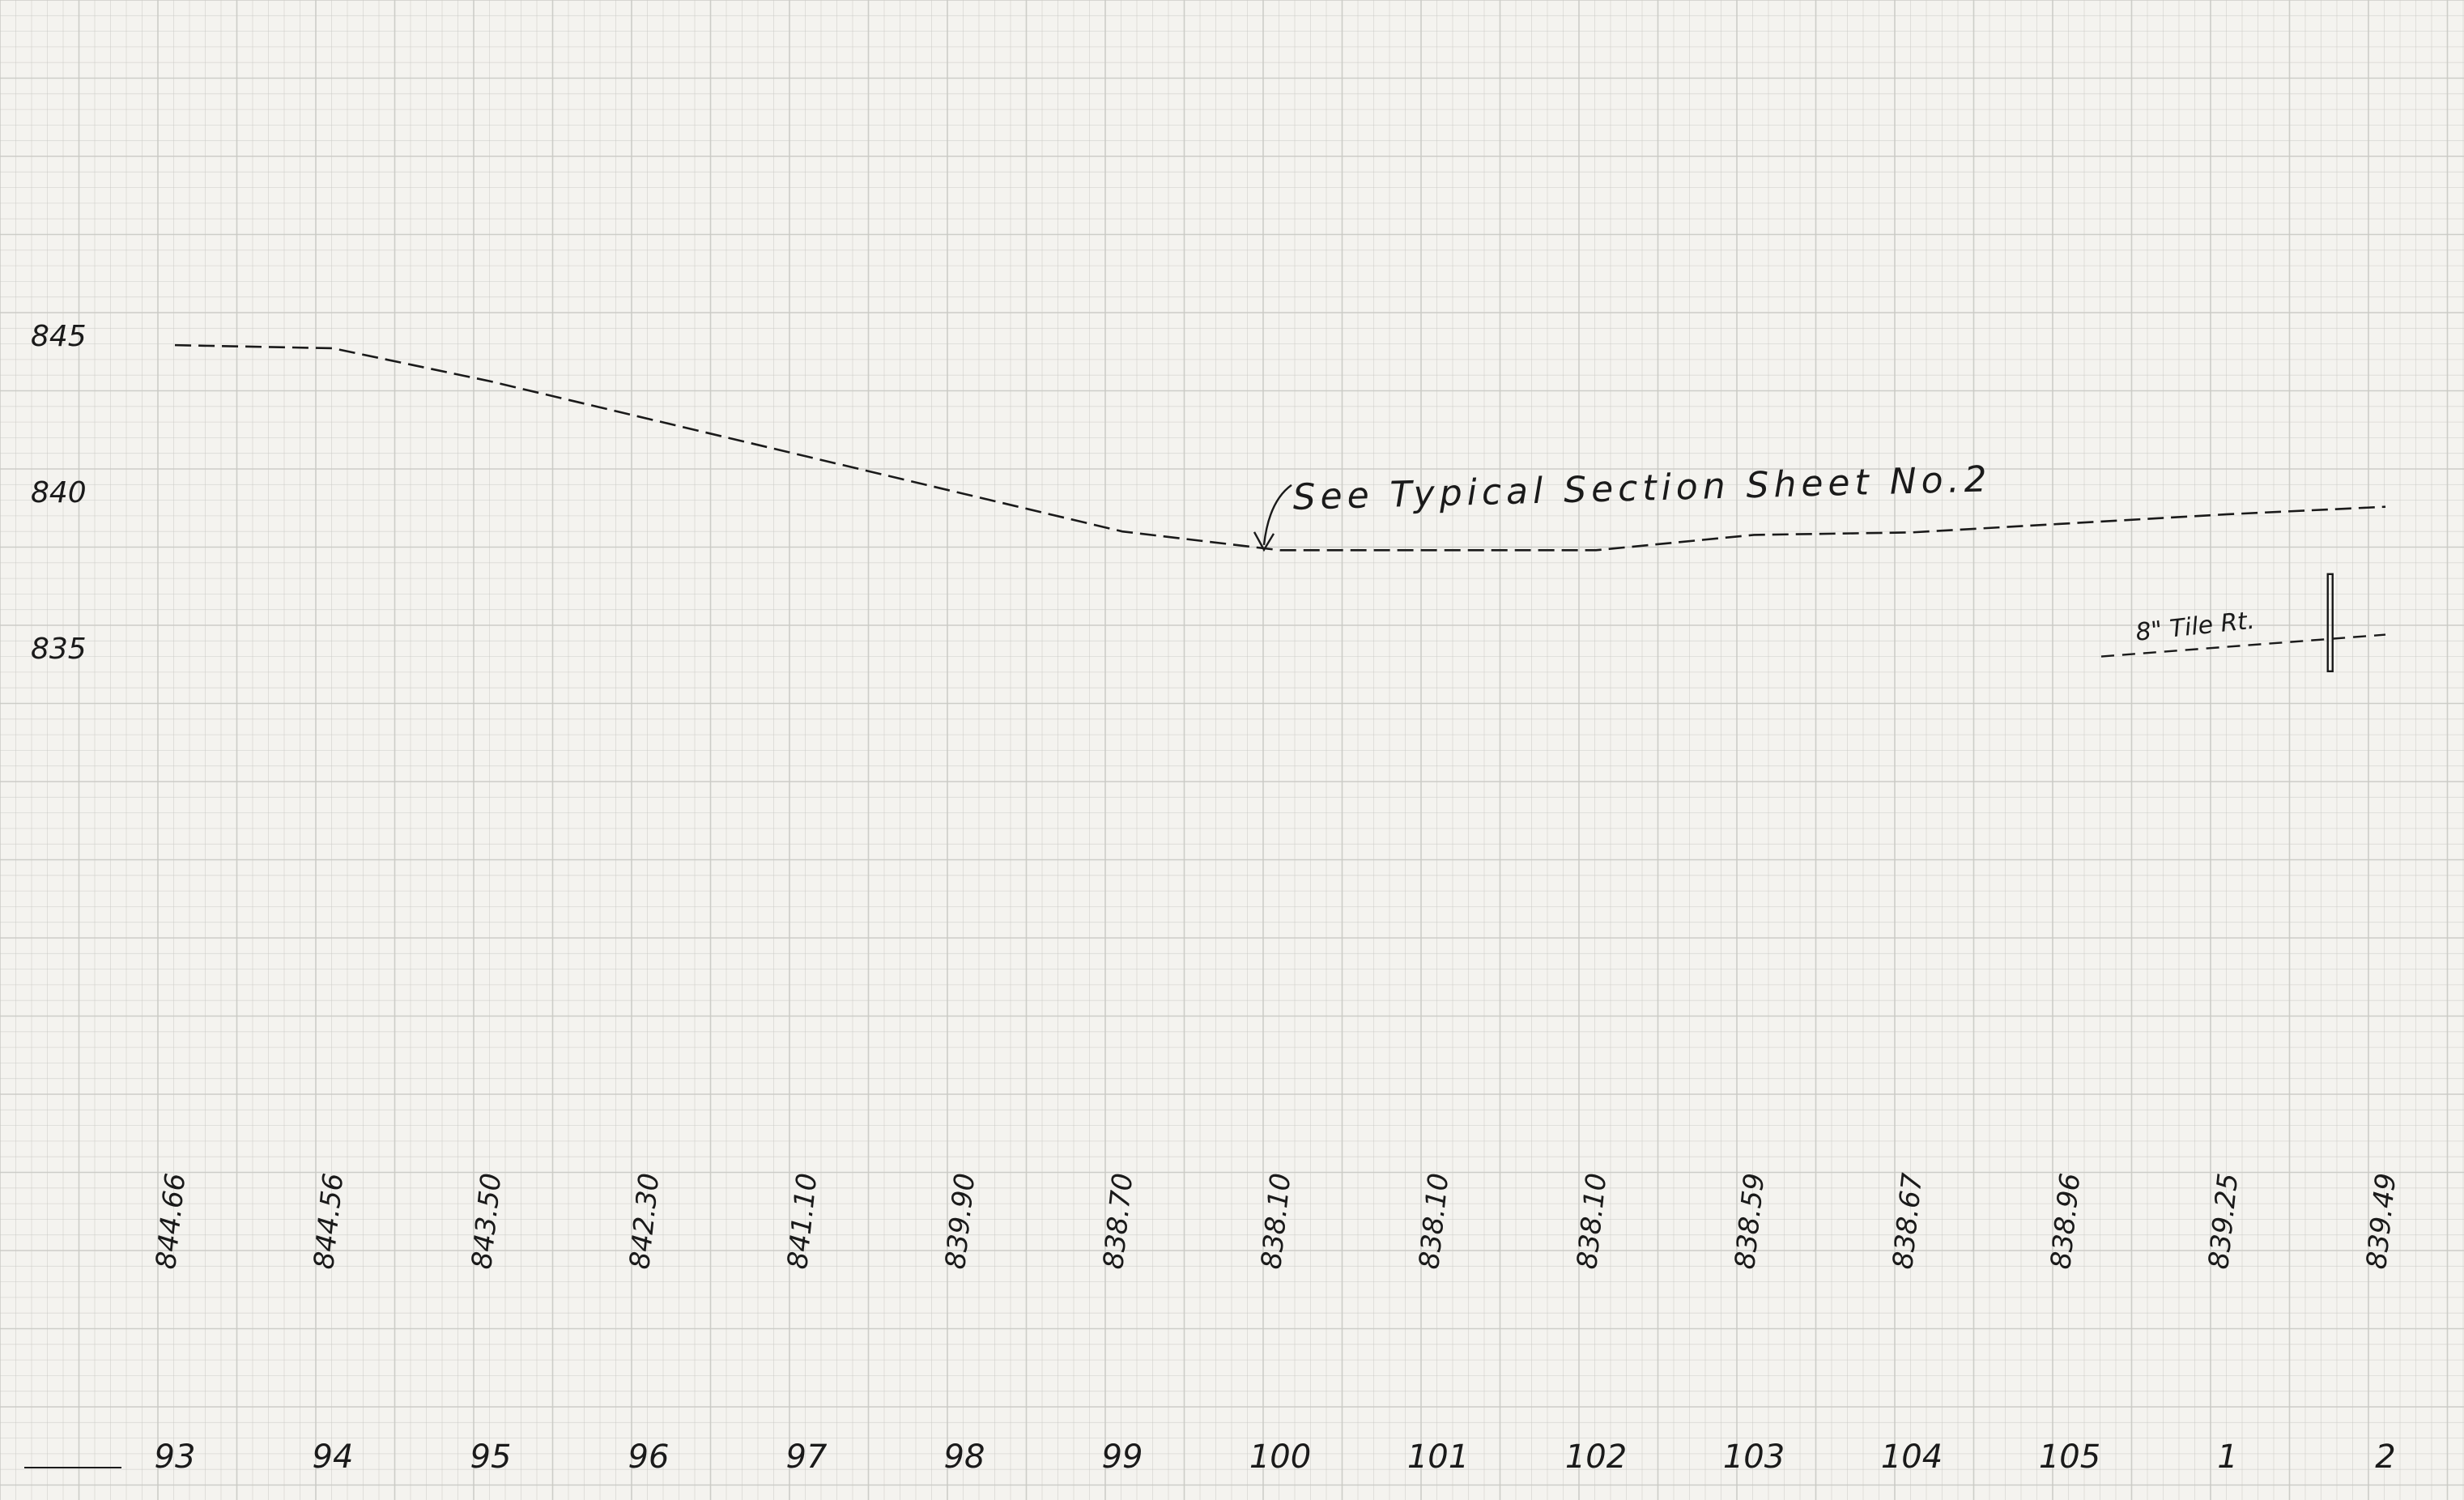  Describe the element at coordinates (59, 649) in the screenshot. I see `y-tick-label: 835` at that location.